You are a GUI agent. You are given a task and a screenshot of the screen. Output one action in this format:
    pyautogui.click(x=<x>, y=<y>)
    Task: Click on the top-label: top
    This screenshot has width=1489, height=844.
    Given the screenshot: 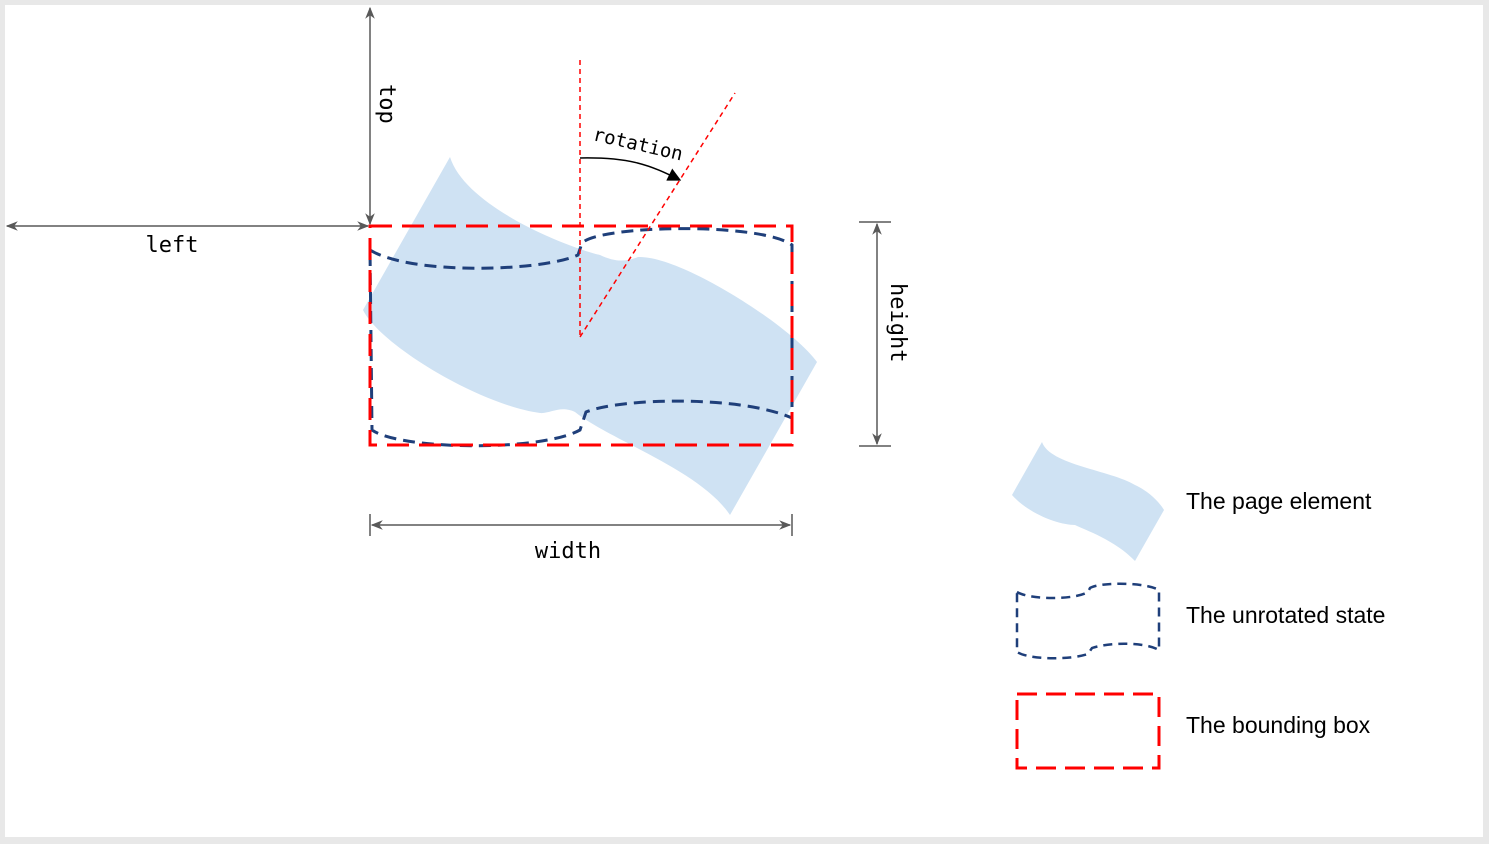 What is the action you would take?
    pyautogui.click(x=386, y=104)
    